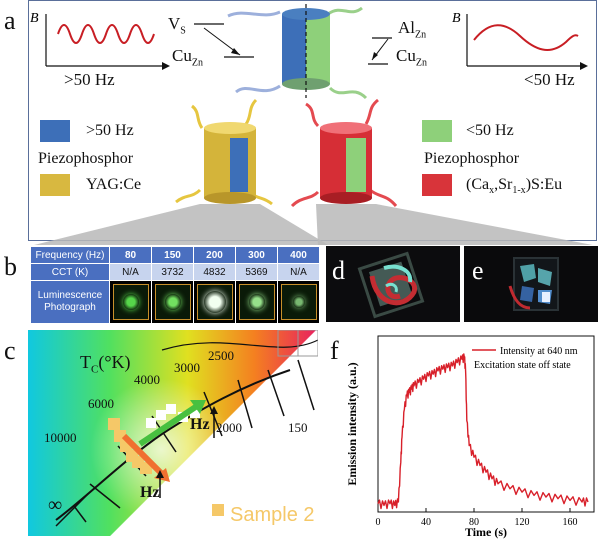 The height and width of the screenshot is (540, 600). I want to click on x-ticks: 0 40 80 120 160, so click(477, 518).